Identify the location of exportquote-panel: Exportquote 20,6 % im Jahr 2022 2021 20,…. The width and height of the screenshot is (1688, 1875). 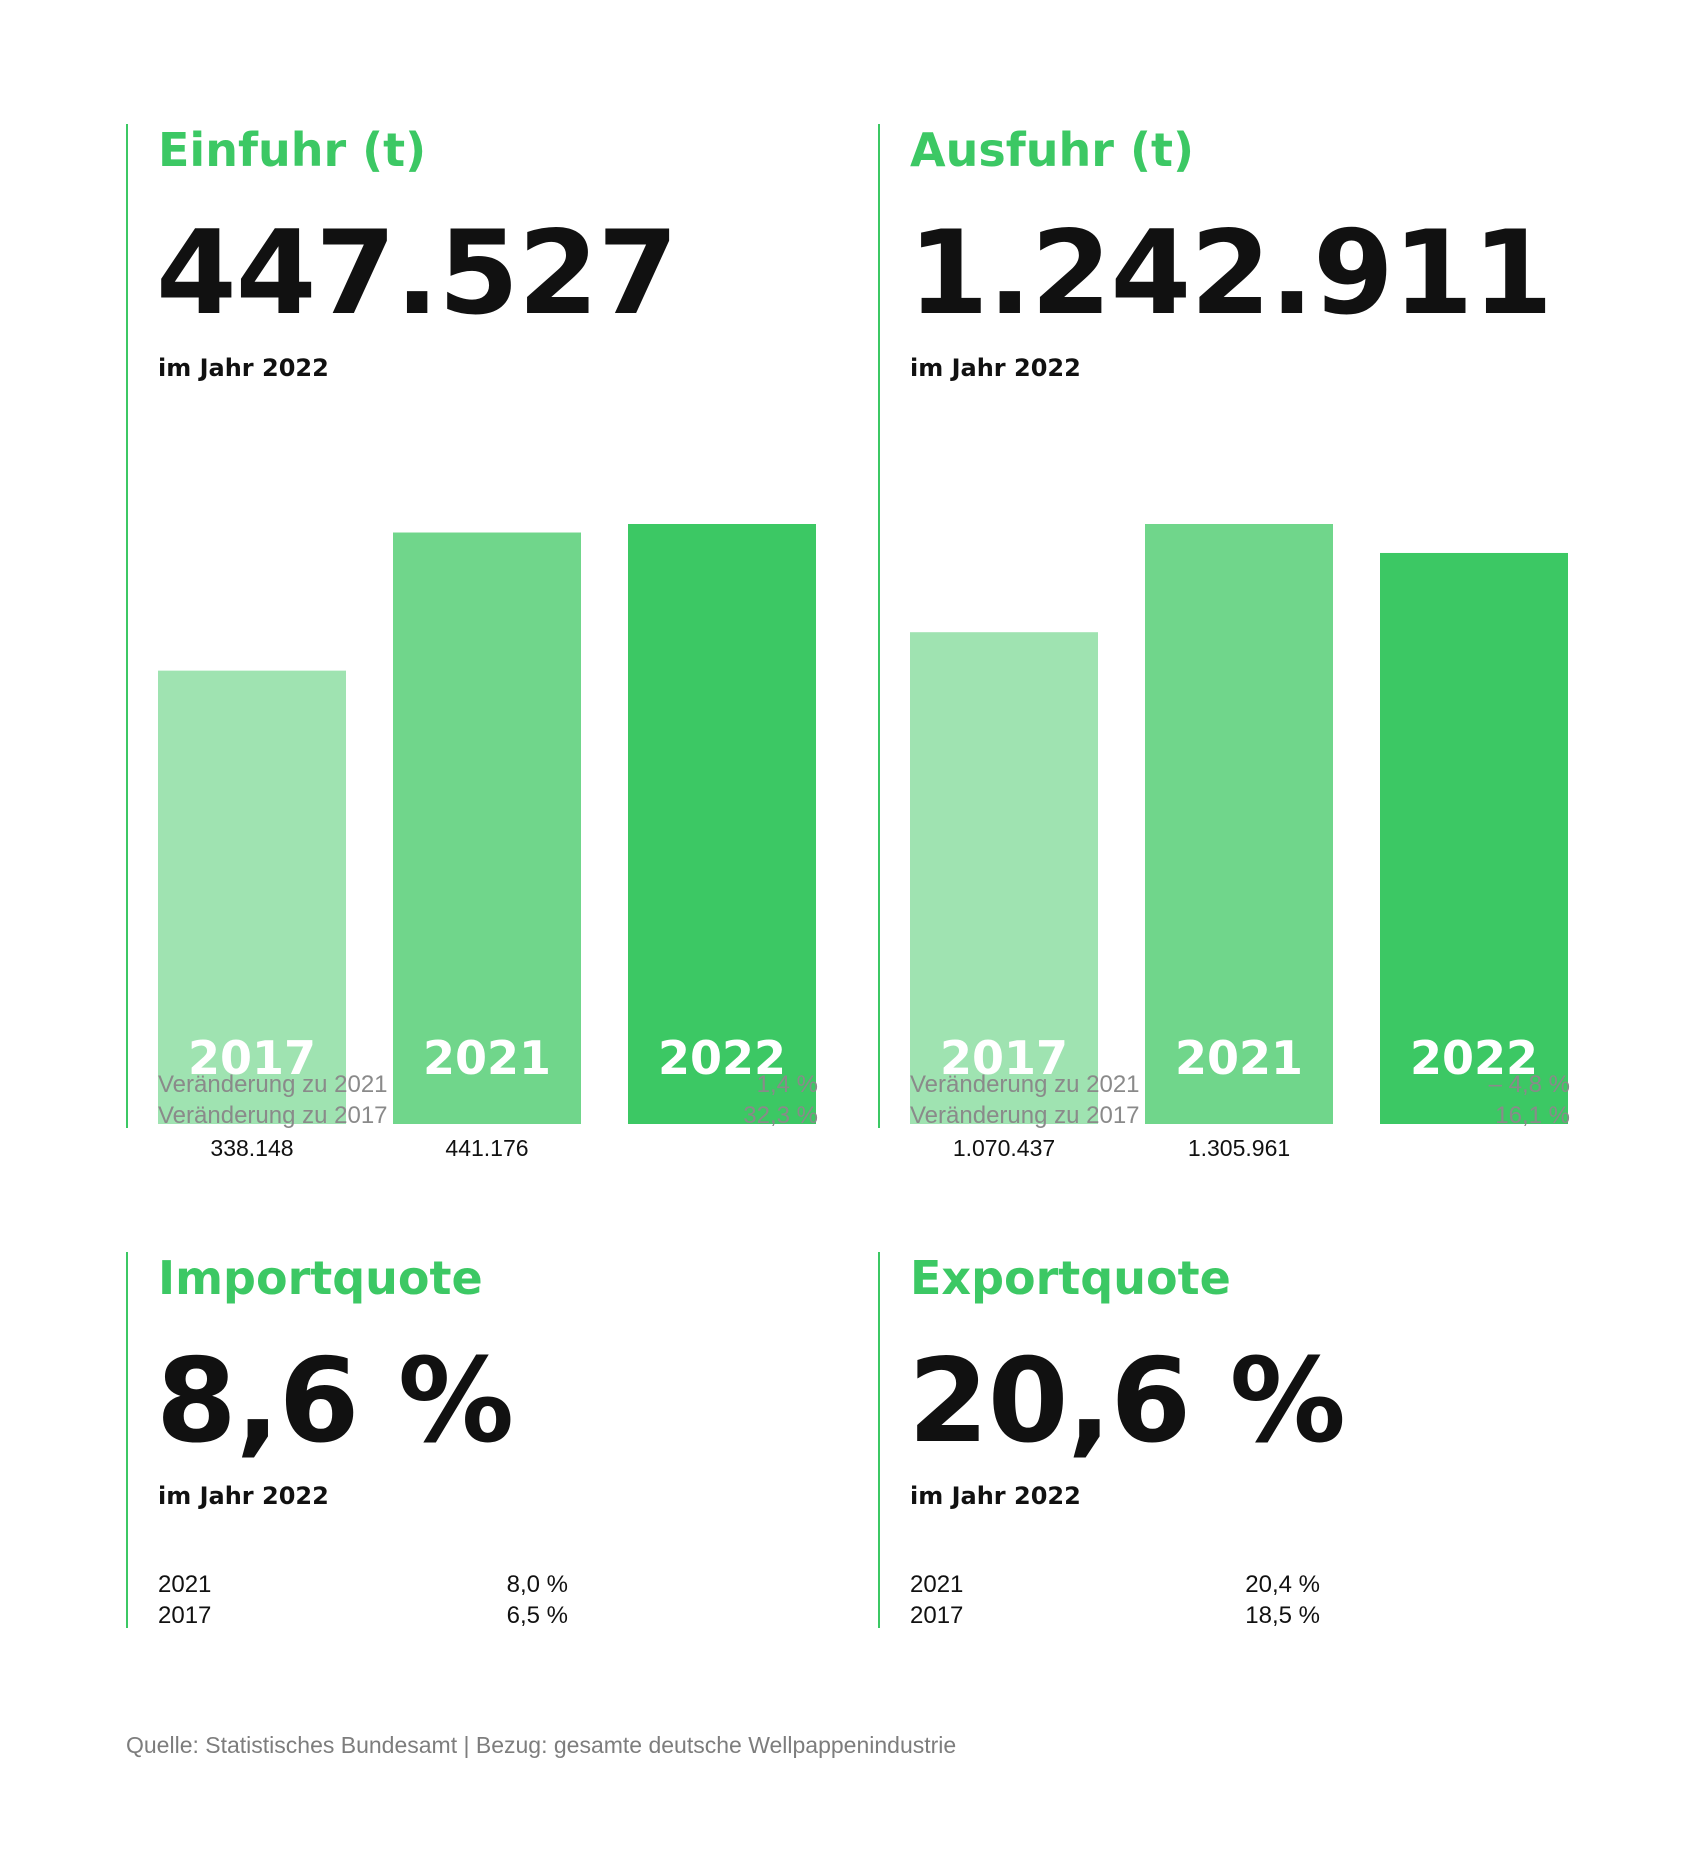
(1229, 1441).